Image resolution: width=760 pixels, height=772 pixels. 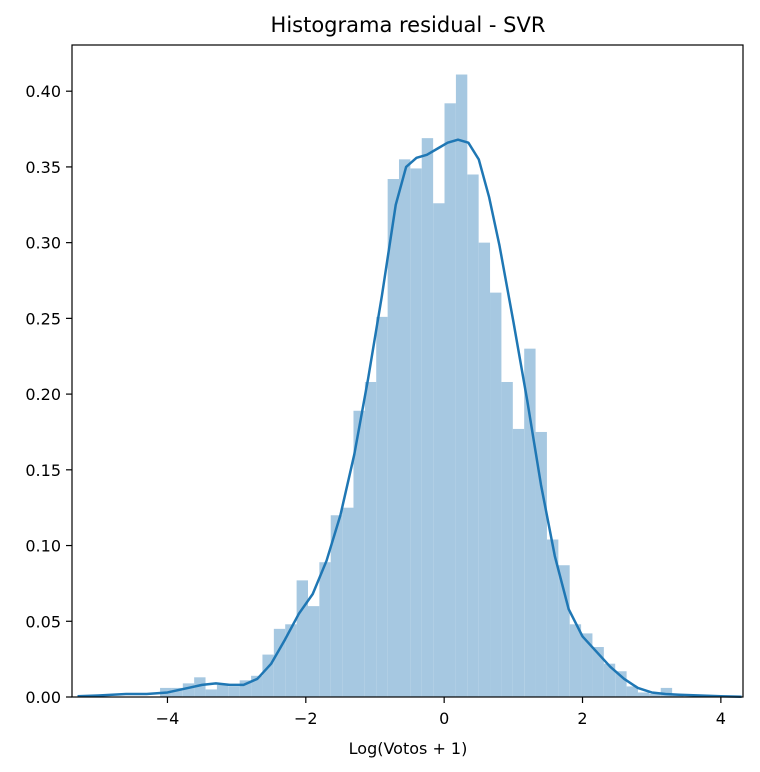 What do you see at coordinates (306, 718) in the screenshot?
I see `x-tick-label: −2` at bounding box center [306, 718].